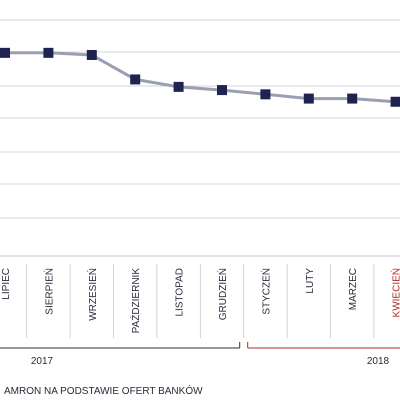 The height and width of the screenshot is (400, 400). What do you see at coordinates (395, 292) in the screenshot?
I see `x-tick-label-10: KWIECIEŃ` at bounding box center [395, 292].